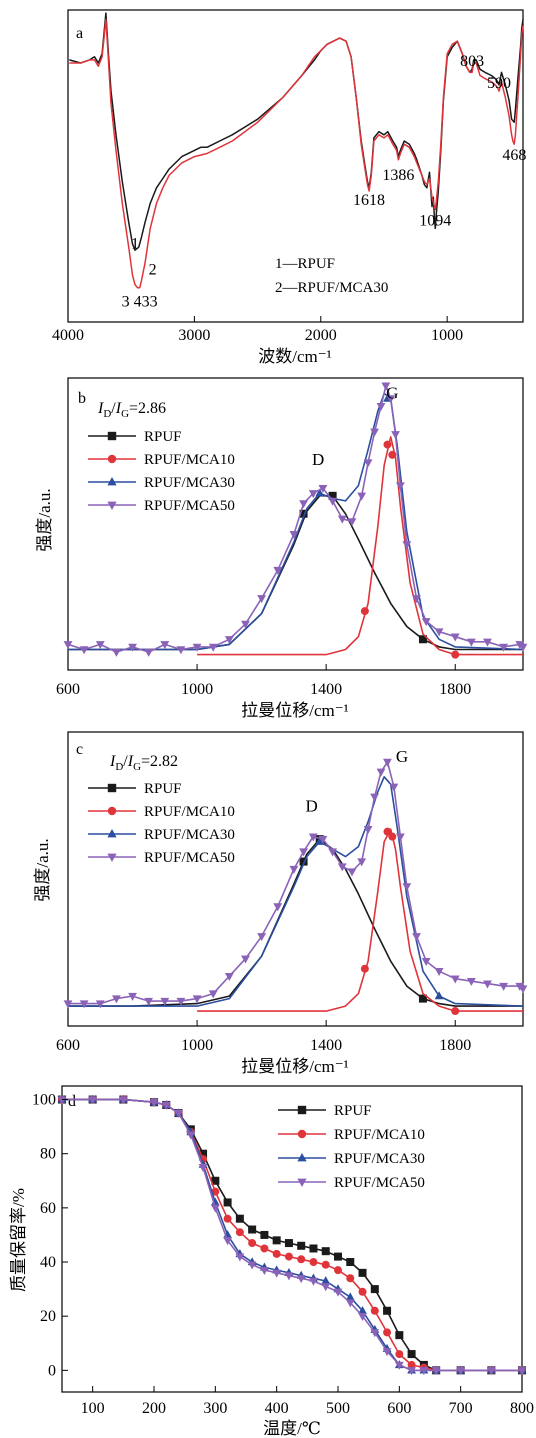 The width and height of the screenshot is (536, 1438). Describe the element at coordinates (338, 1408) in the screenshot. I see `x-tick-label: 500` at that location.